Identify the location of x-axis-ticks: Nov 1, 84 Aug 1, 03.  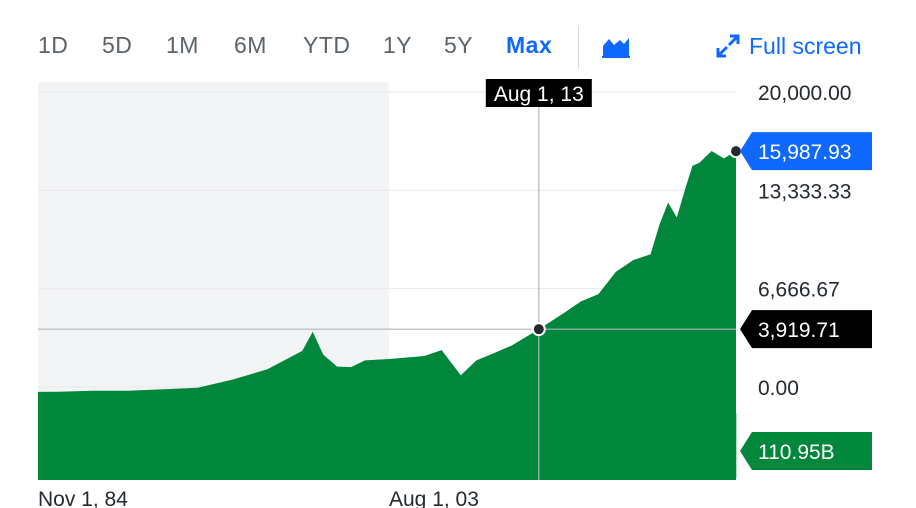
(258, 498).